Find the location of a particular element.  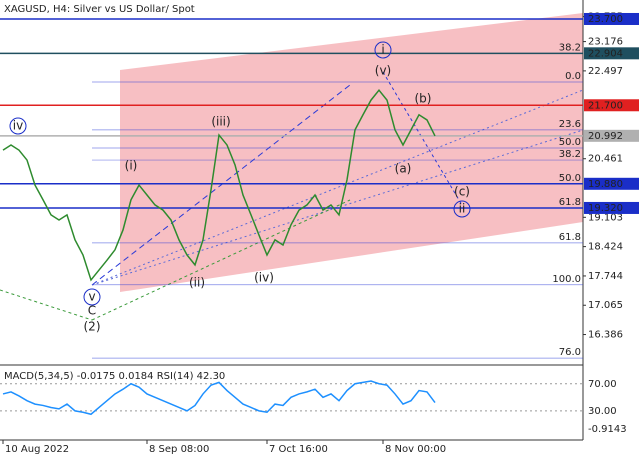

y-tick-label: 19.103 is located at coordinates (605, 217).